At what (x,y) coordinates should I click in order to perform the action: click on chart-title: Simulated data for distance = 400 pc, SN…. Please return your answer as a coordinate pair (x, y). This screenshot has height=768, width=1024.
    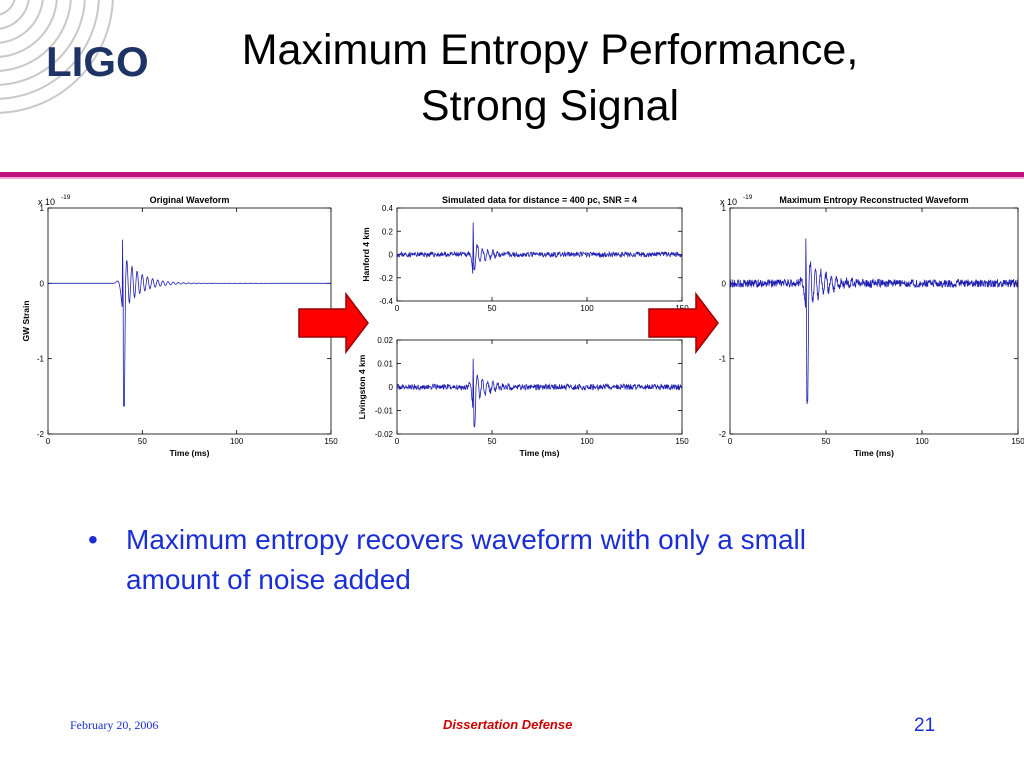
    Looking at the image, I should click on (539, 200).